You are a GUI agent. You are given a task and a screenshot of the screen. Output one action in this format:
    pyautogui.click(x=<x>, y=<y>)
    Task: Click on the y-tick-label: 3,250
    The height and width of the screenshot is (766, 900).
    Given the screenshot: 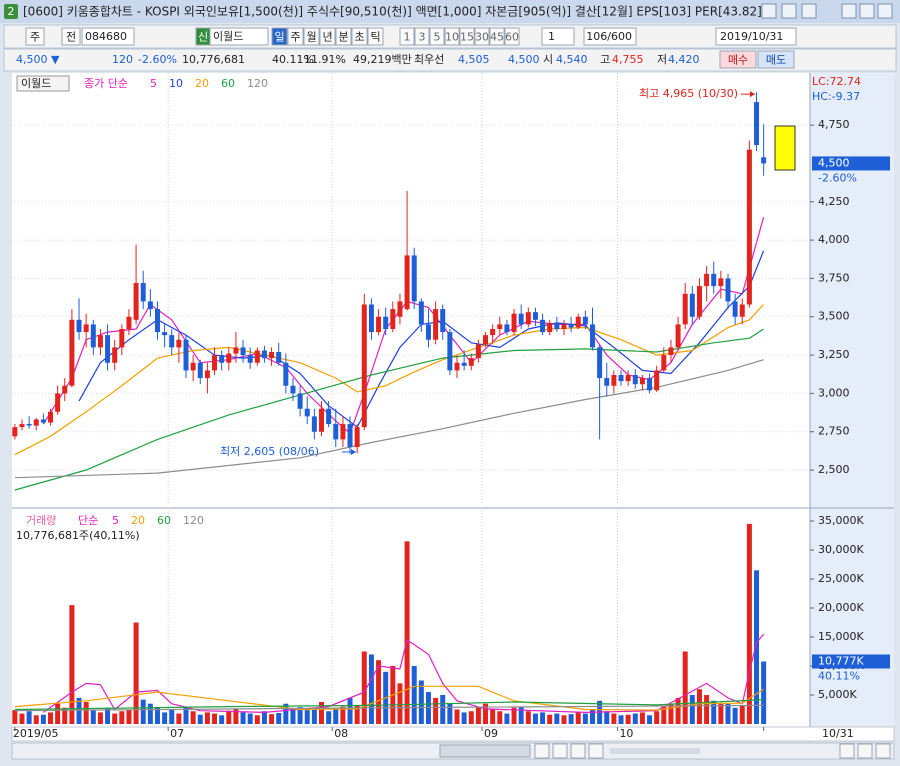 What is the action you would take?
    pyautogui.click(x=834, y=354)
    